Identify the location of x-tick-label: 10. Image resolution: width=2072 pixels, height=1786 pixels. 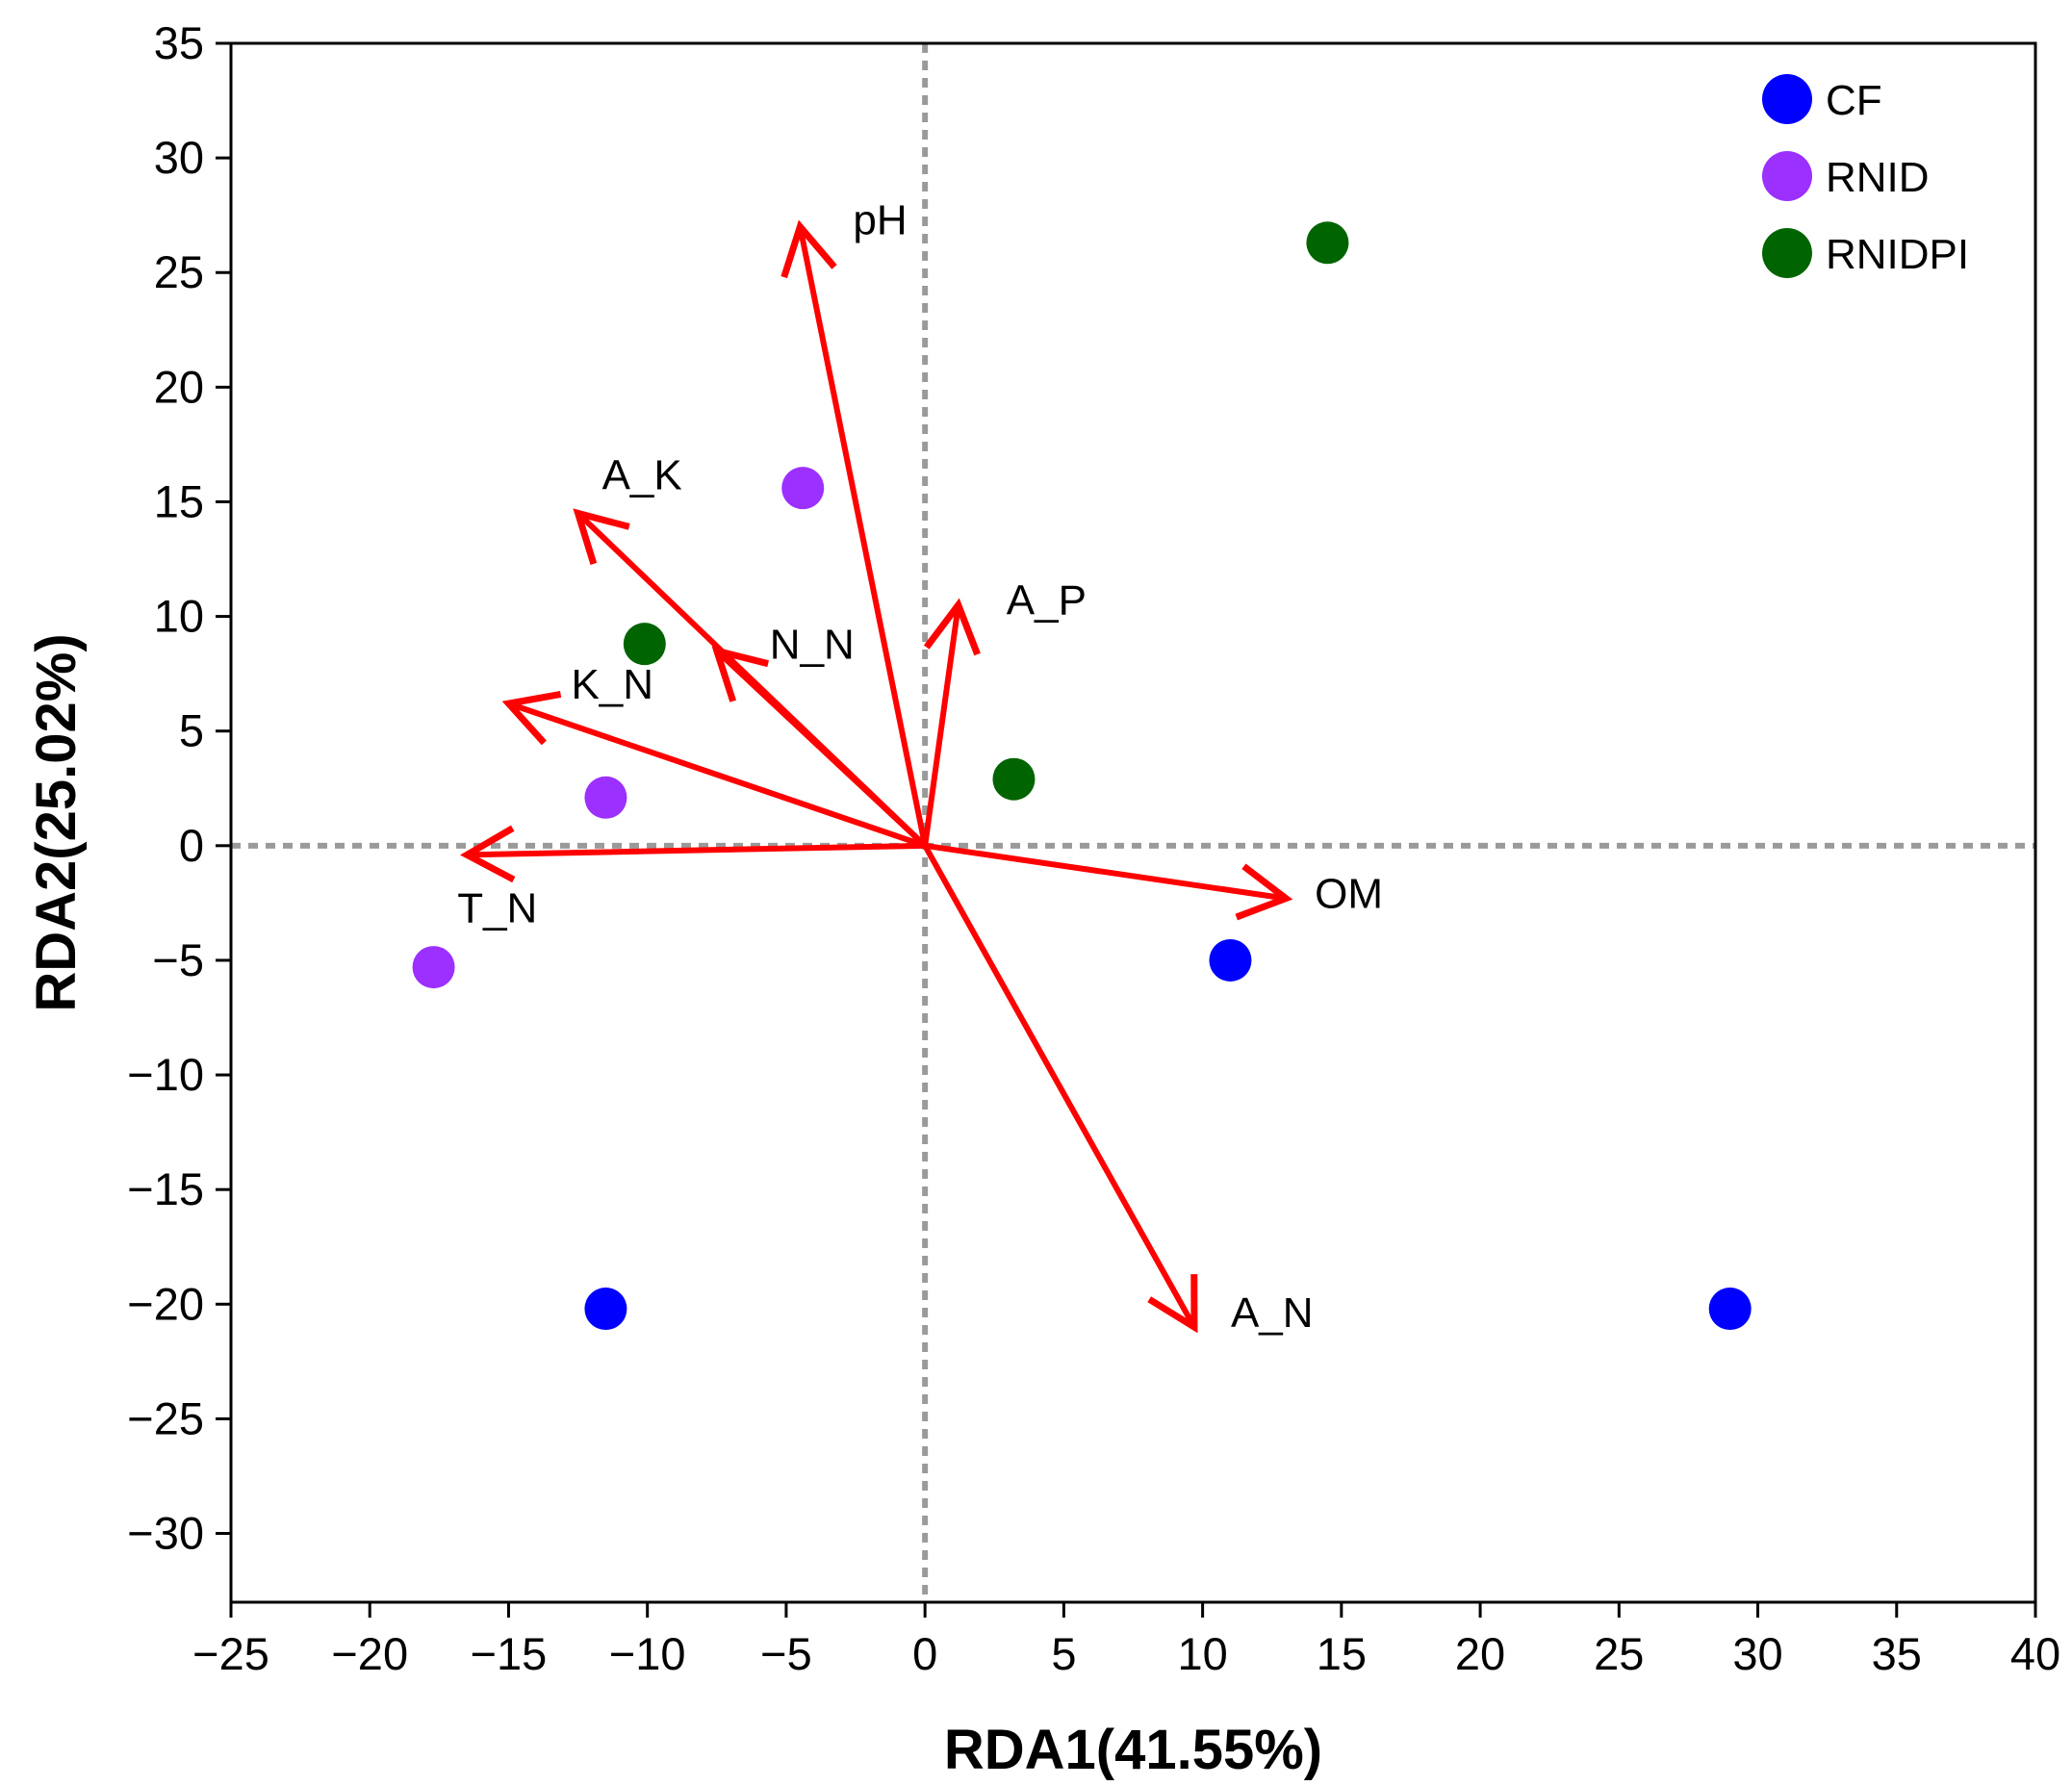
(1202, 1653).